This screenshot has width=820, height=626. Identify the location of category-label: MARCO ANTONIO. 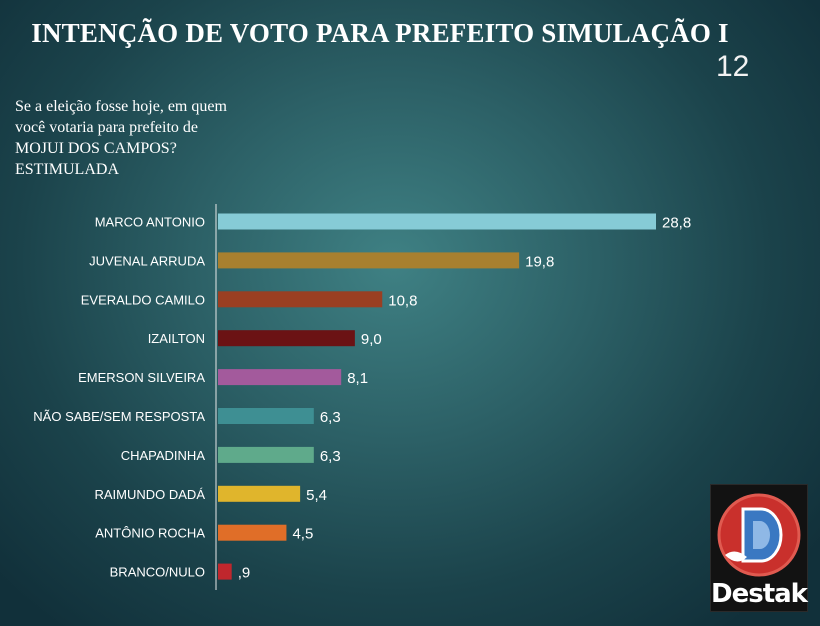
(150, 222).